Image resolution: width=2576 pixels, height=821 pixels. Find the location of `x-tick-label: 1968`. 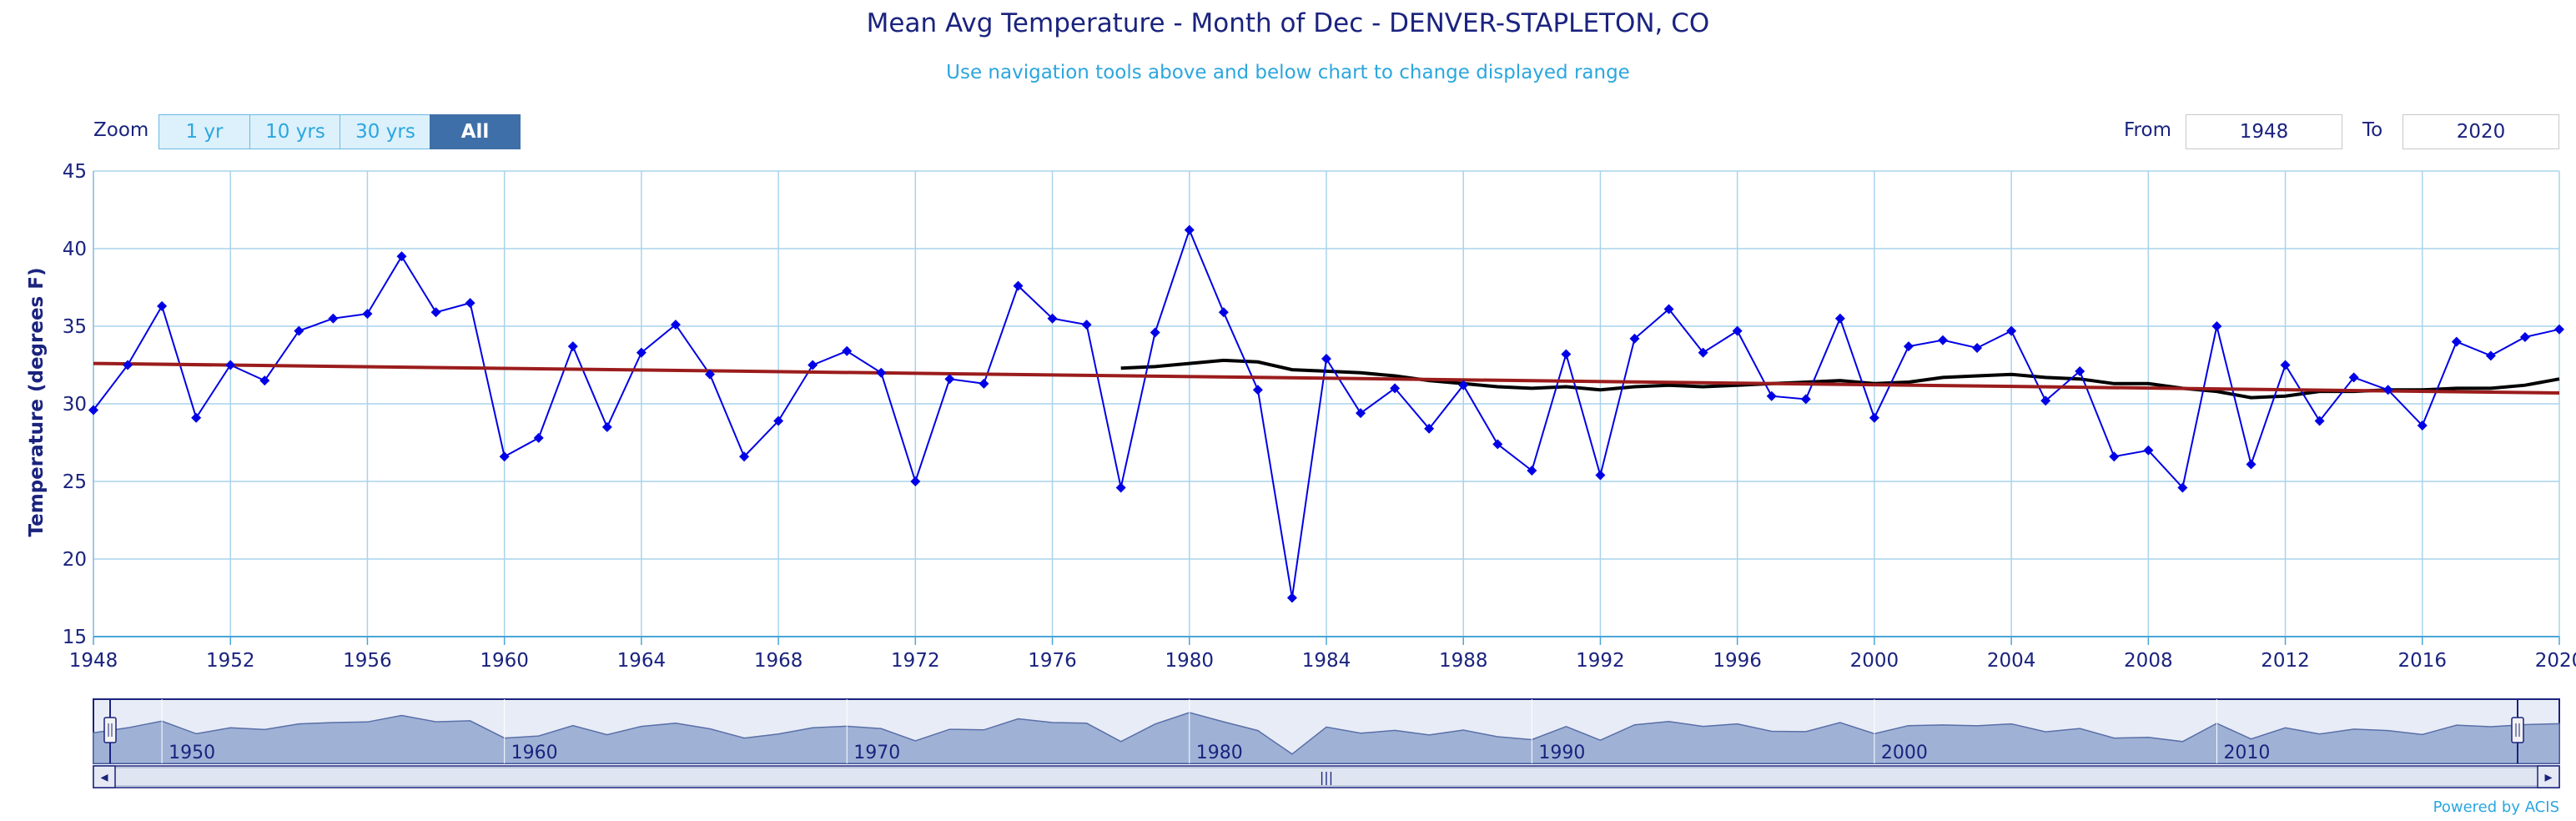

x-tick-label: 1968 is located at coordinates (778, 661).